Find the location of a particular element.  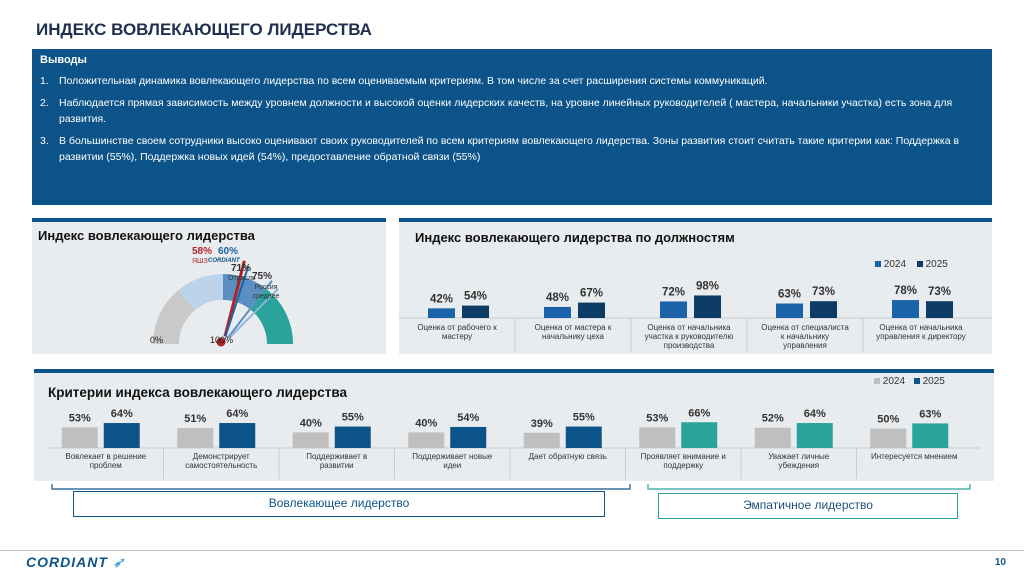

data-label: 50% is located at coordinates (888, 420).